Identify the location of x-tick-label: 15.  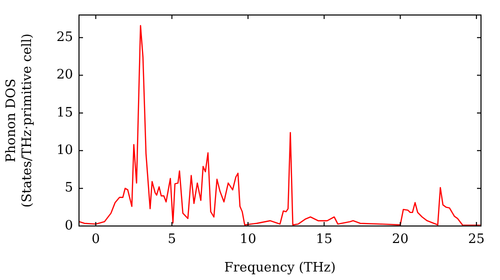
(324, 240).